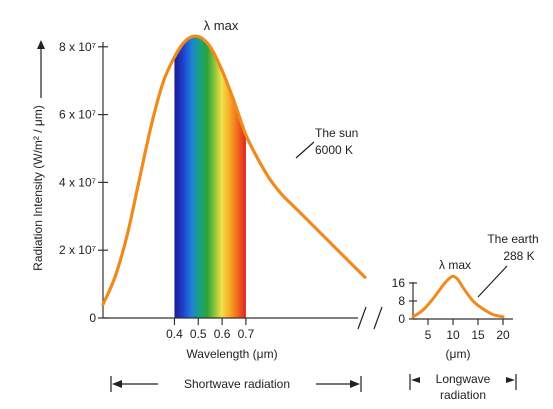  Describe the element at coordinates (174, 334) in the screenshot. I see `x-tick-label: 0.4` at that location.